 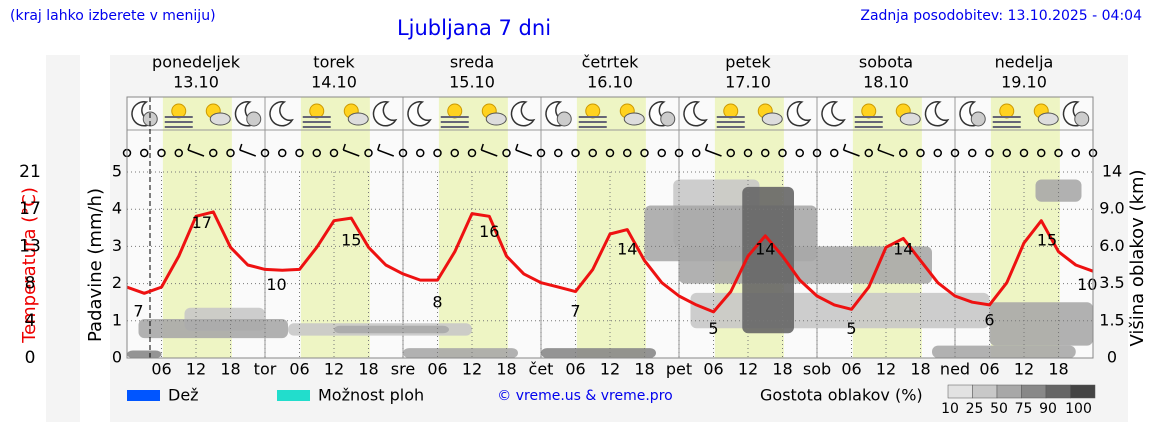 What do you see at coordinates (541, 369) in the screenshot?
I see `x-tick-label: čet` at bounding box center [541, 369].